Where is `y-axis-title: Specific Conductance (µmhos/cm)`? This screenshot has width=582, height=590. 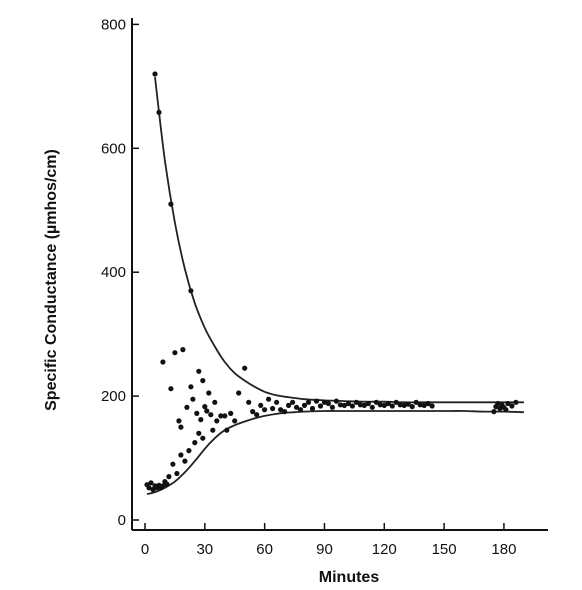
y-axis-title: Specific Conductance (µmhos/cm) is located at coordinates (51, 280).